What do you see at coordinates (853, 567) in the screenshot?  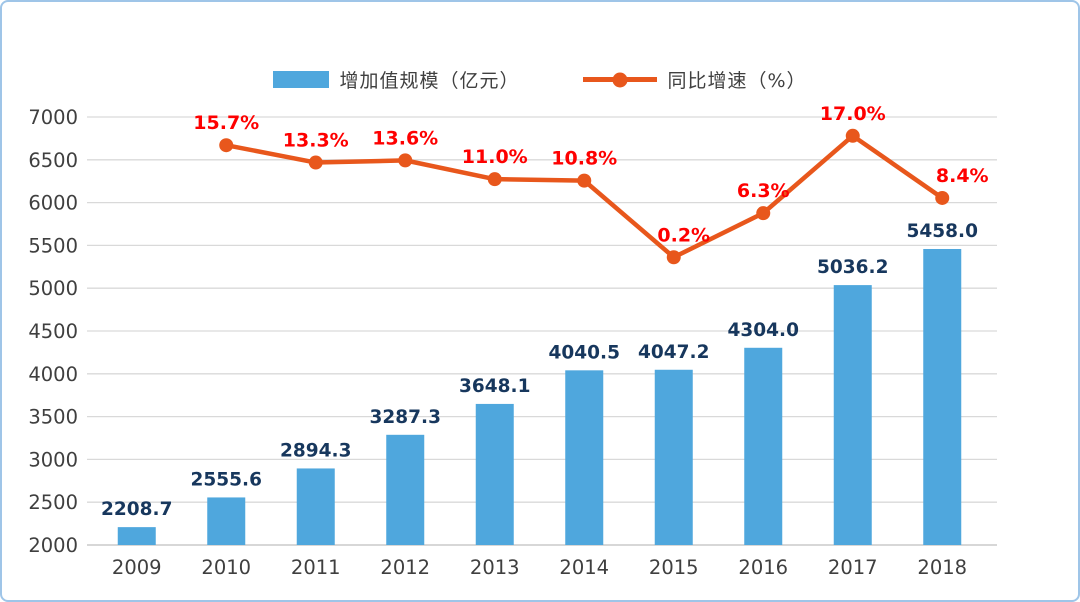 I see `x-axis-tick-label: 2017` at bounding box center [853, 567].